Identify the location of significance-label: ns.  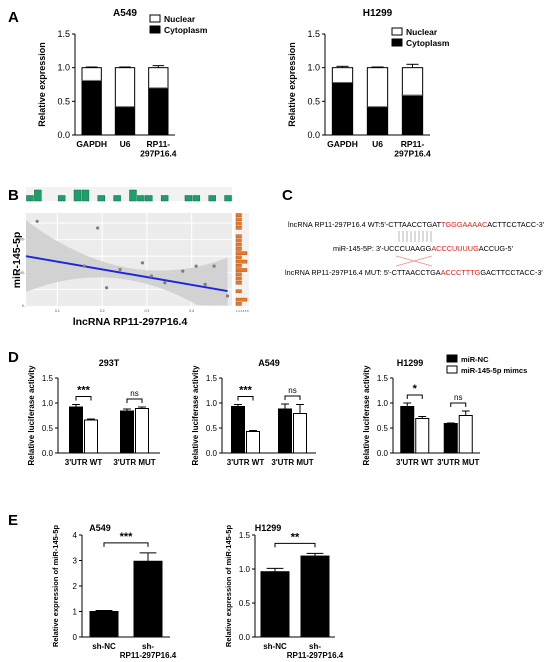
(292, 390).